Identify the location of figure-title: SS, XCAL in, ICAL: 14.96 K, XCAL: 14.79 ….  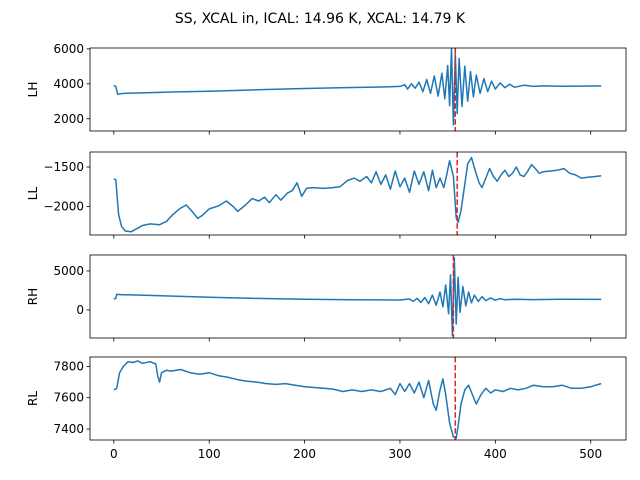
(320, 19).